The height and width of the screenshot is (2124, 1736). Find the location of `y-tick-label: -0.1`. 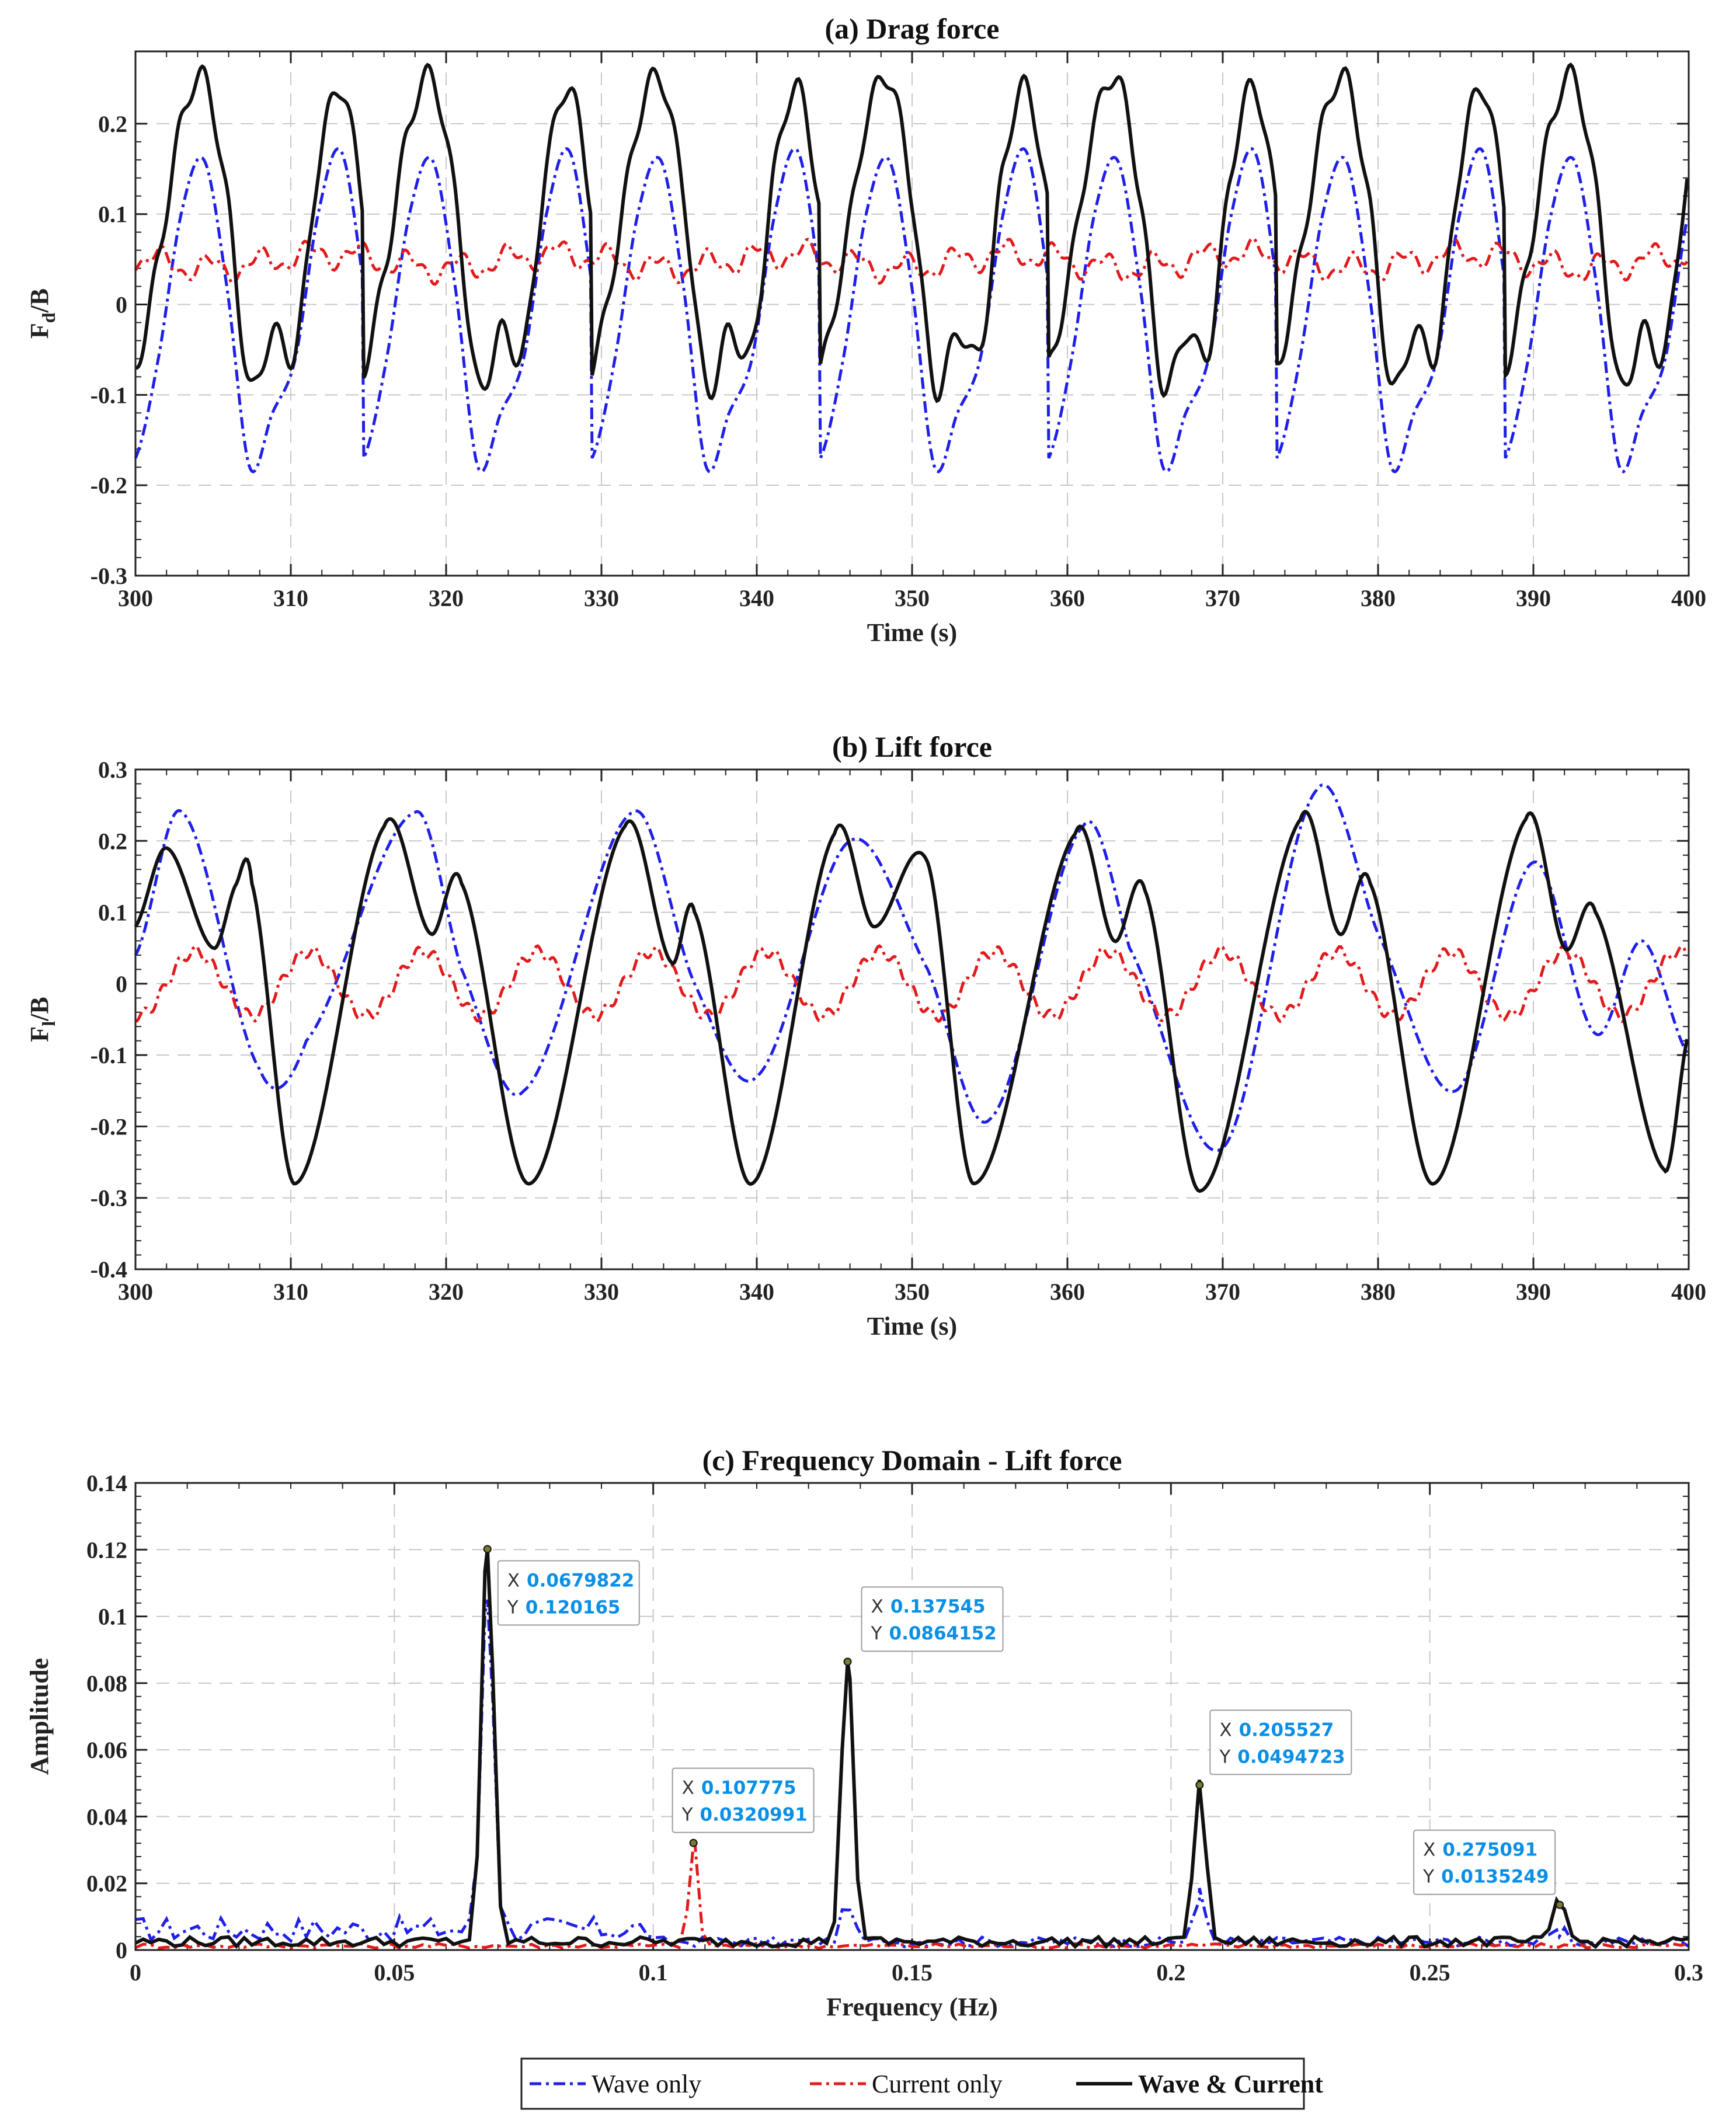

y-tick-label: -0.1 is located at coordinates (109, 1055).